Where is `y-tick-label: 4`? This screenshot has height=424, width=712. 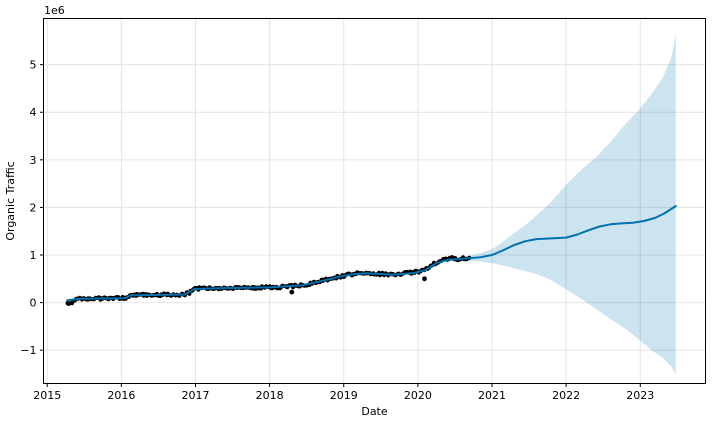
y-tick-label: 4 is located at coordinates (33, 112).